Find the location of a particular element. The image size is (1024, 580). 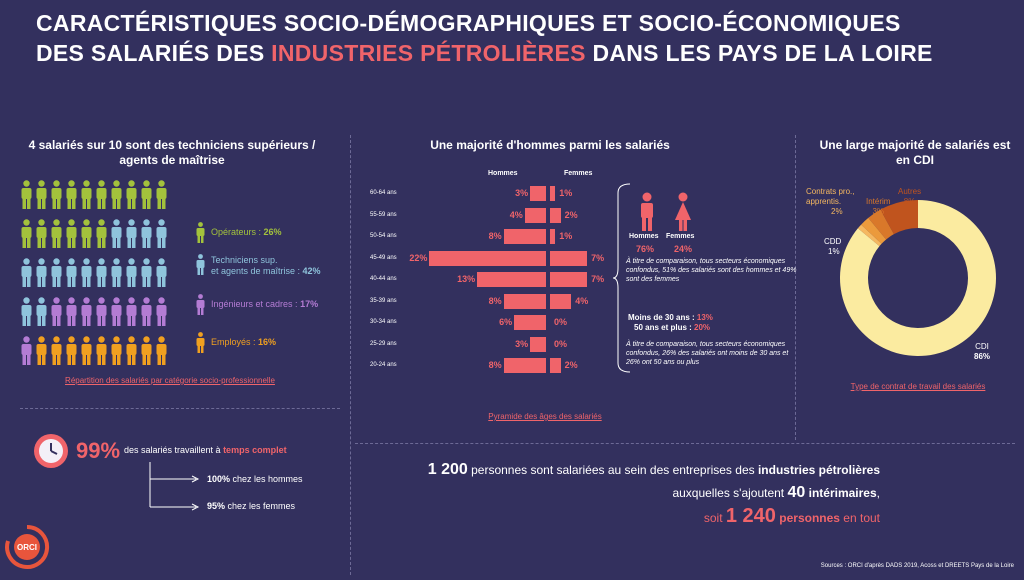

label-cdi-value: 86% is located at coordinates (982, 356).